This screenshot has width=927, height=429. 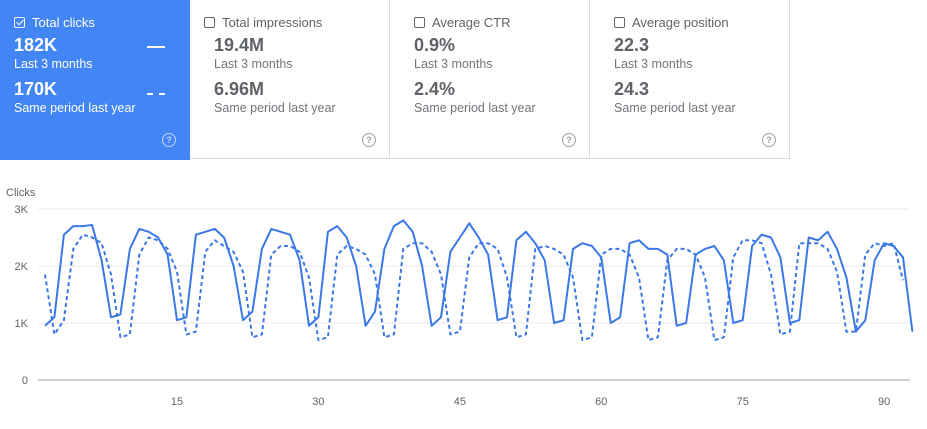 What do you see at coordinates (19, 22) in the screenshot?
I see `checkbox-checked-icon` at bounding box center [19, 22].